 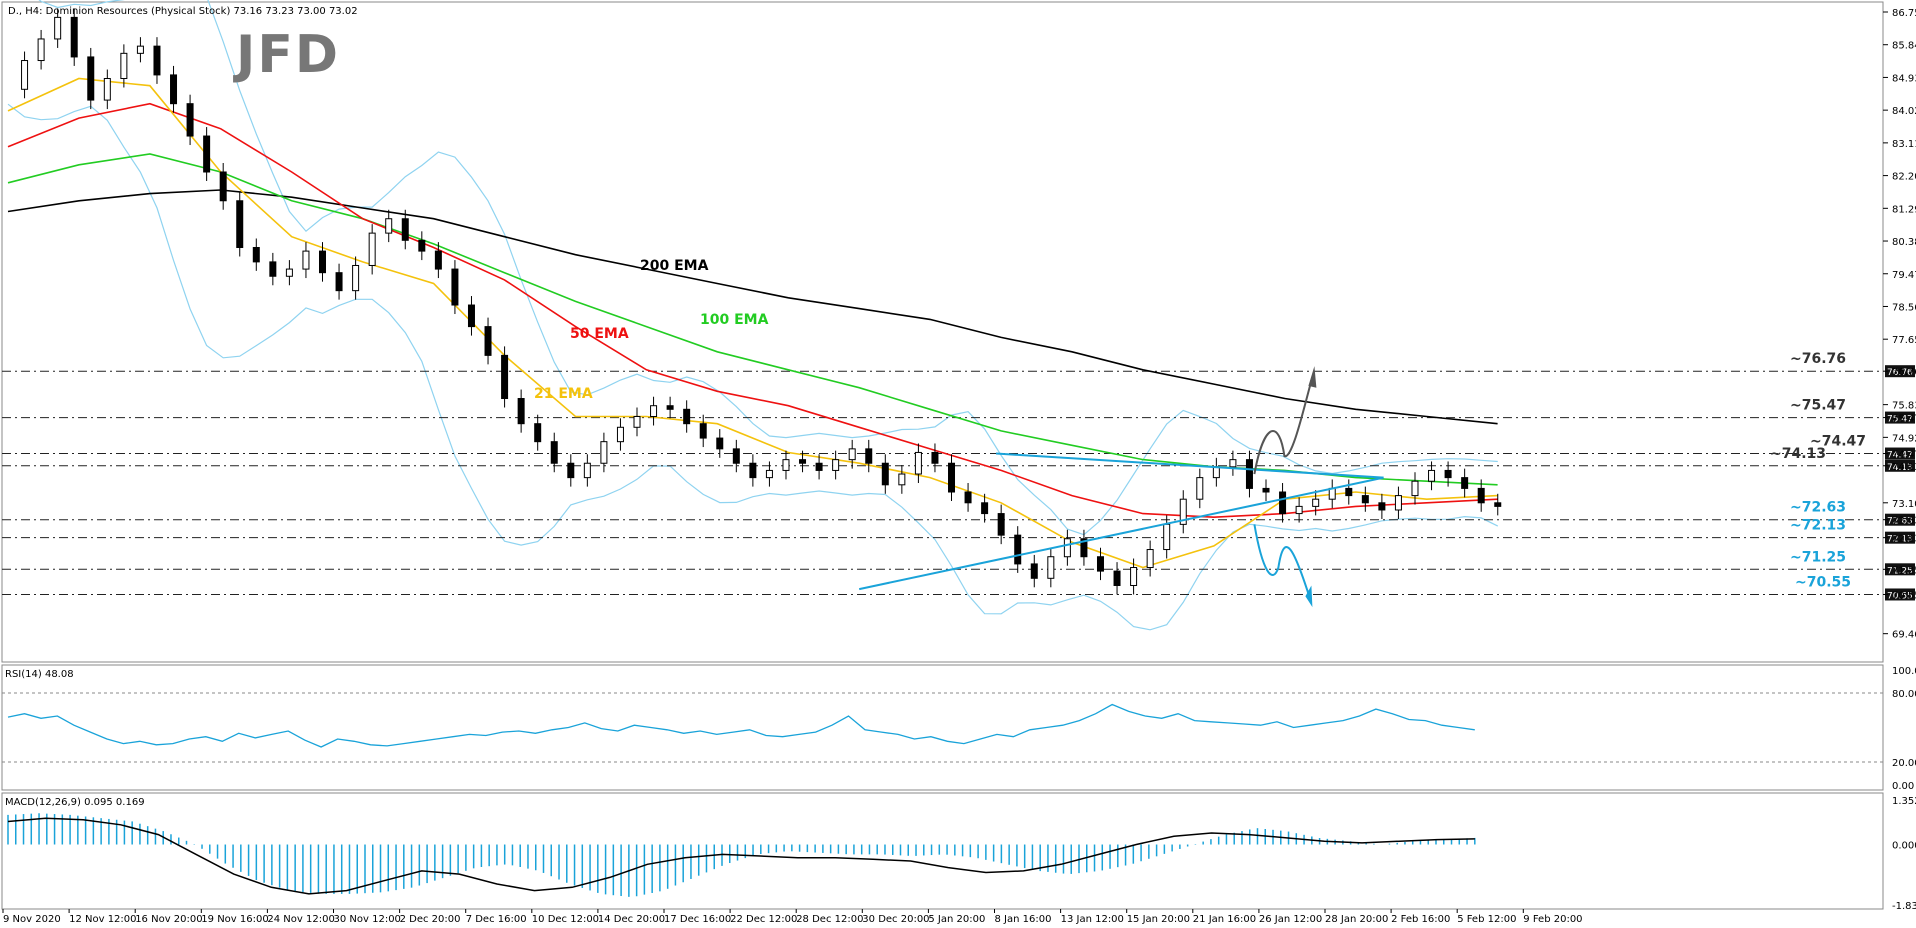 What do you see at coordinates (651, 330) in the screenshot?
I see `ema-labels: 200 EMA 100 EMA 50 EMA 21 EMA` at bounding box center [651, 330].